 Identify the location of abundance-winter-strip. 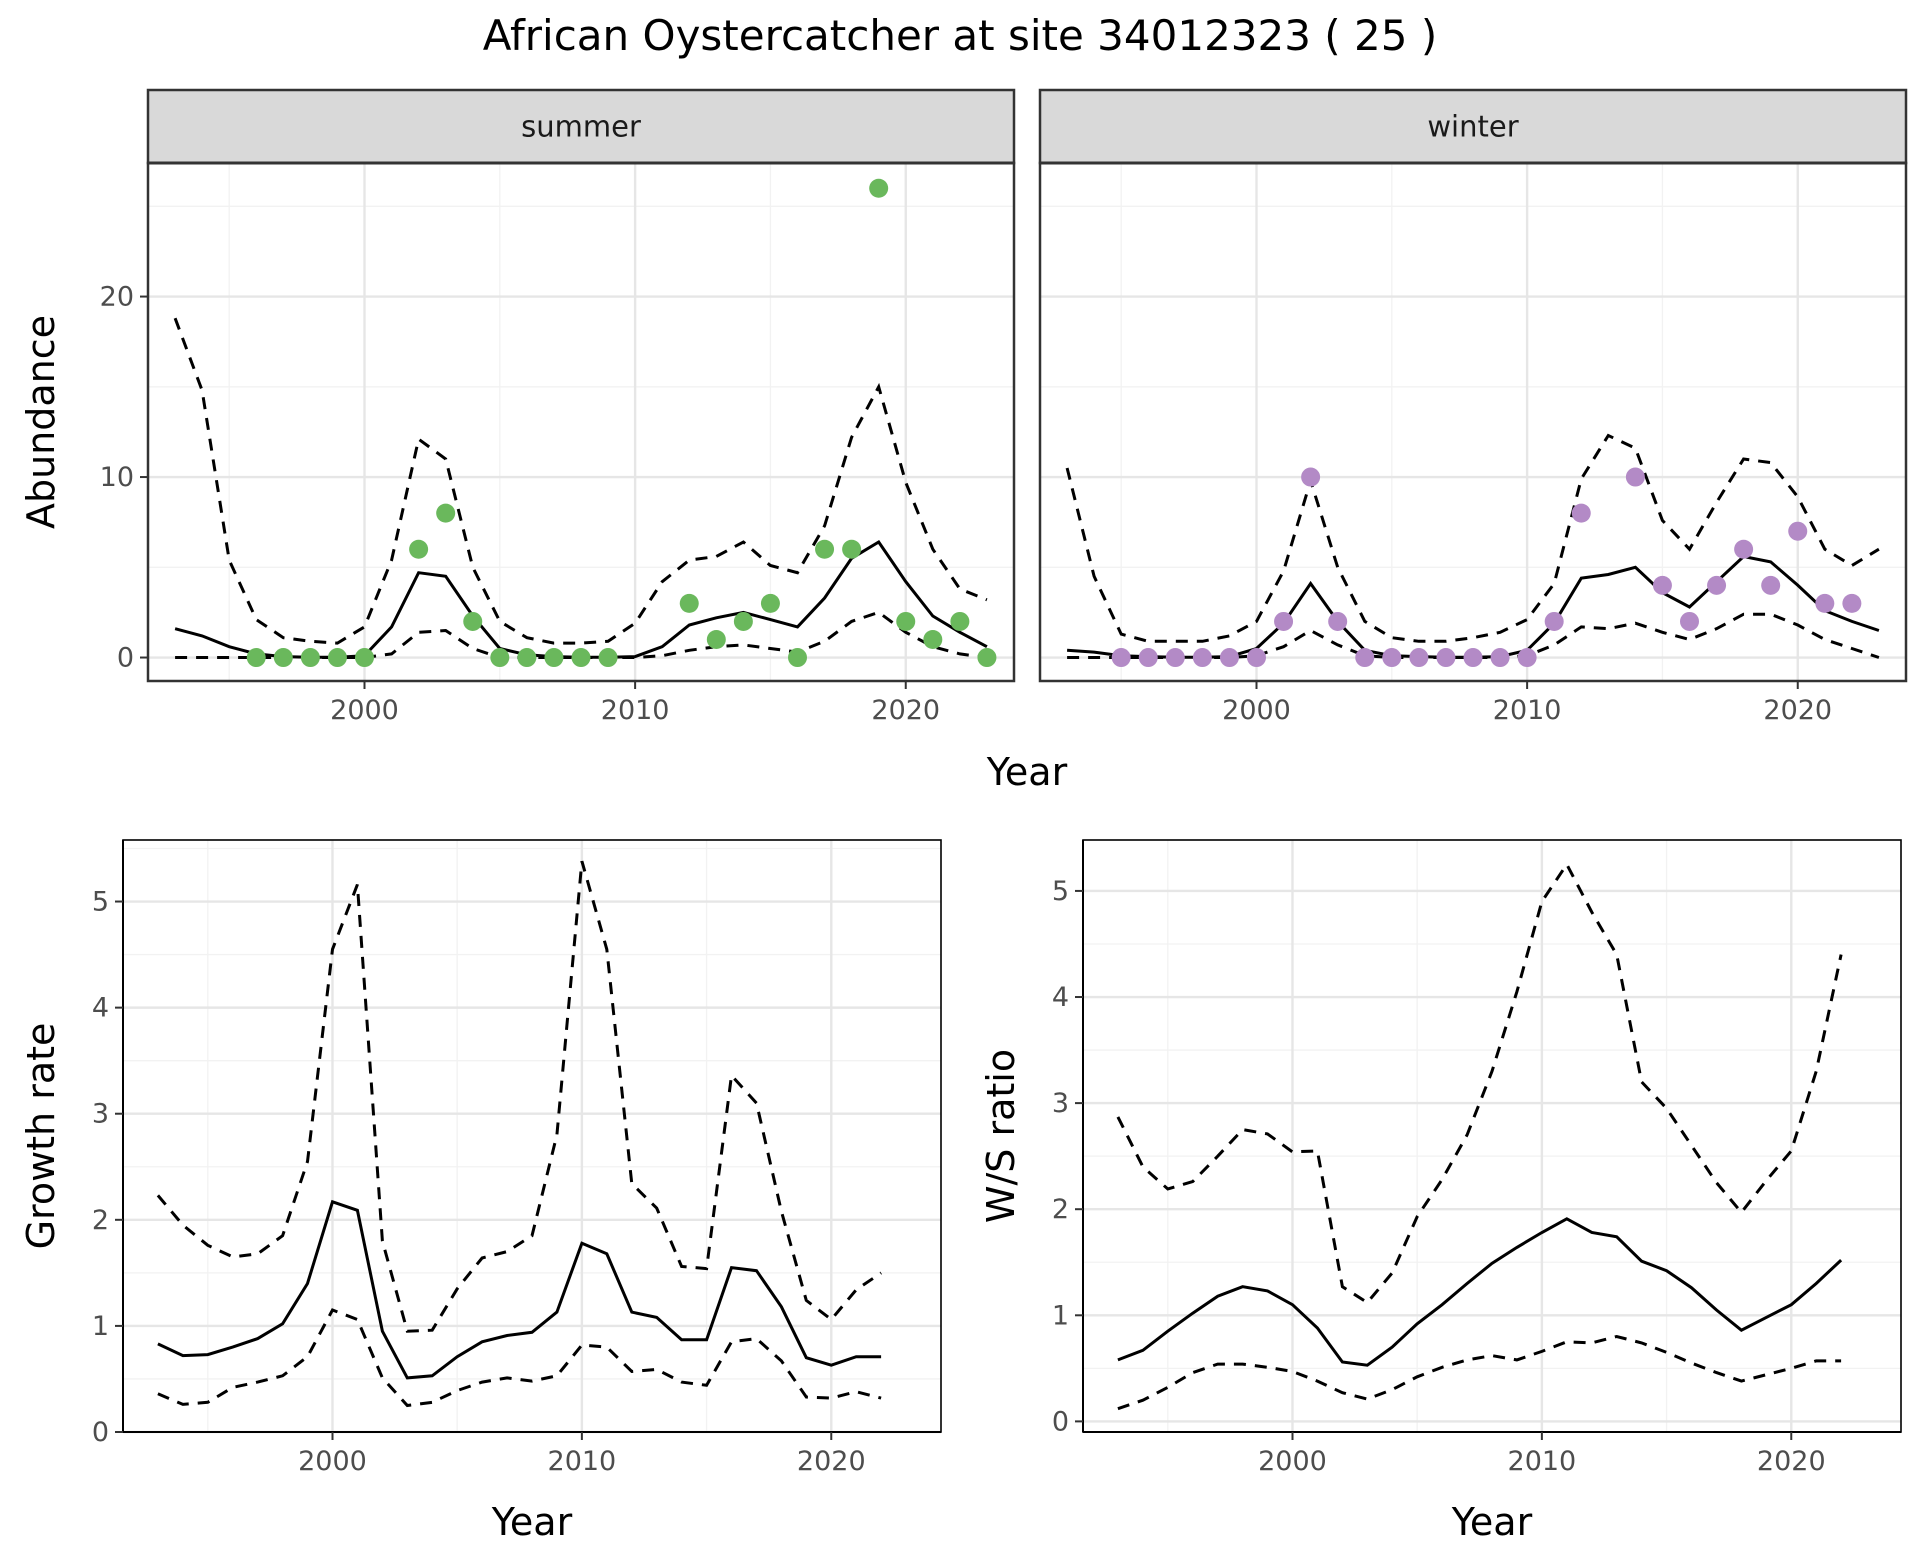
(1473, 126).